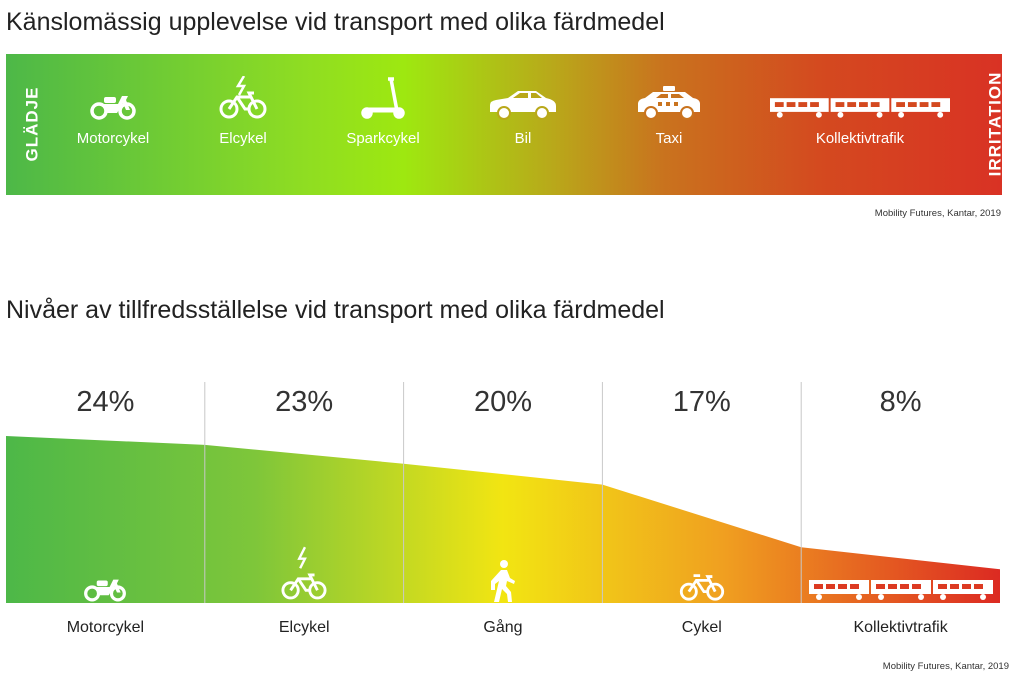  Describe the element at coordinates (523, 138) in the screenshot. I see `mode-label: Bil` at that location.